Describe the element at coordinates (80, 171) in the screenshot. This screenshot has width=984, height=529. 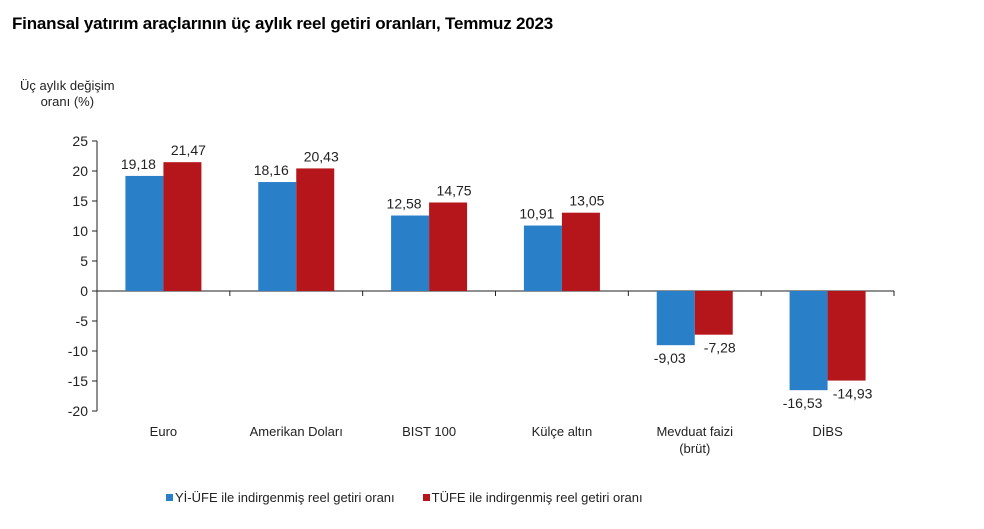
I see `y-tick-label: 20` at that location.